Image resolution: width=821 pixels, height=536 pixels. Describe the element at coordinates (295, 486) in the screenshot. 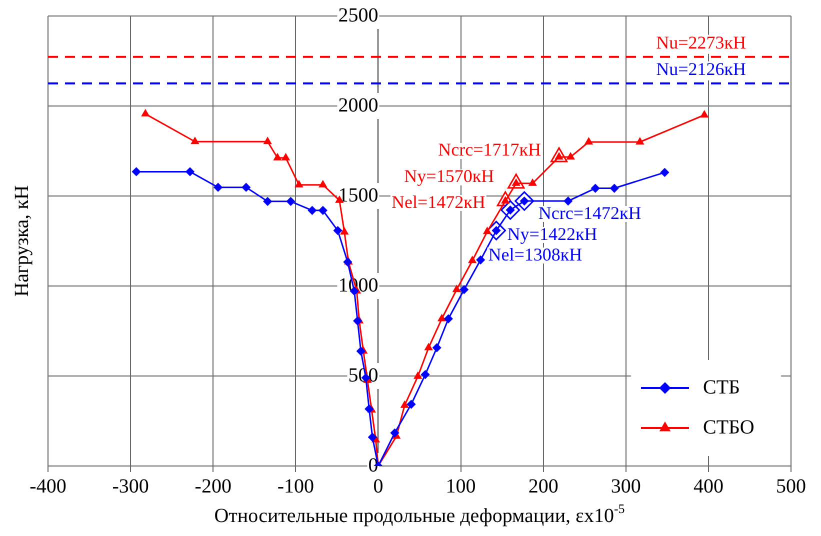

I see `x-tick-label: -100` at that location.